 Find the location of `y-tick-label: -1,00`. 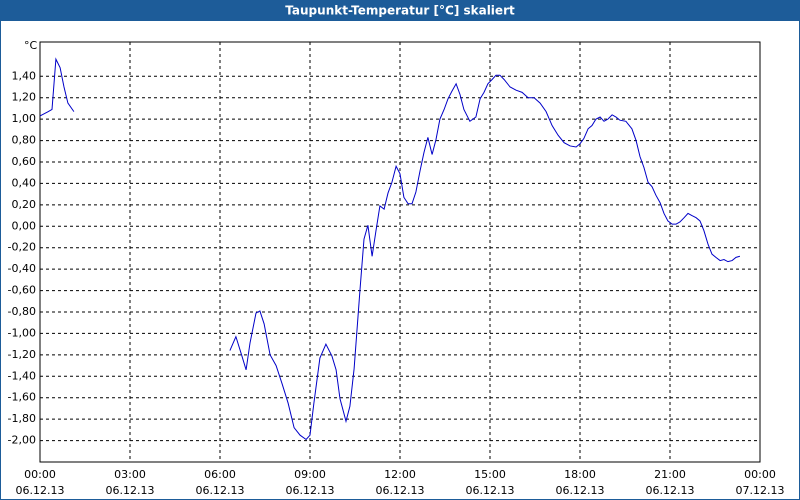

y-tick-label: -1,00 is located at coordinates (22, 332).